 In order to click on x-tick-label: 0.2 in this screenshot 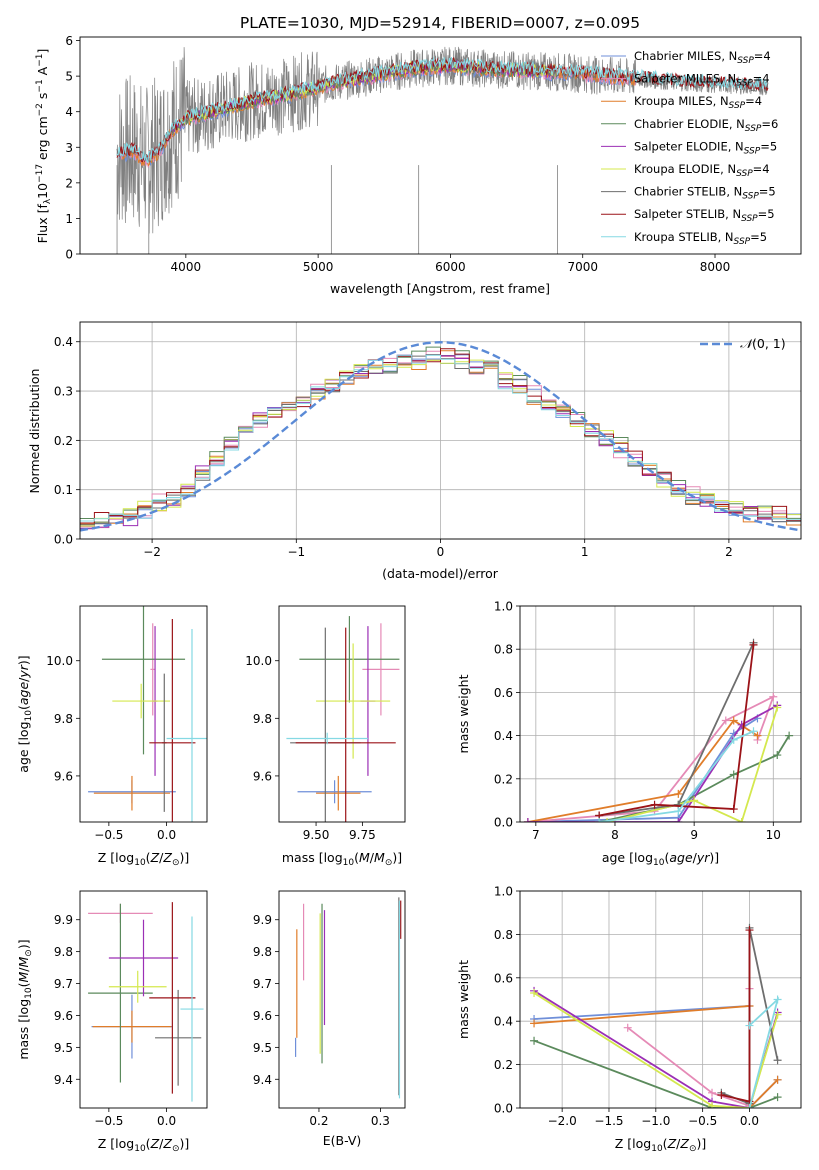, I will do `click(318, 1121)`.